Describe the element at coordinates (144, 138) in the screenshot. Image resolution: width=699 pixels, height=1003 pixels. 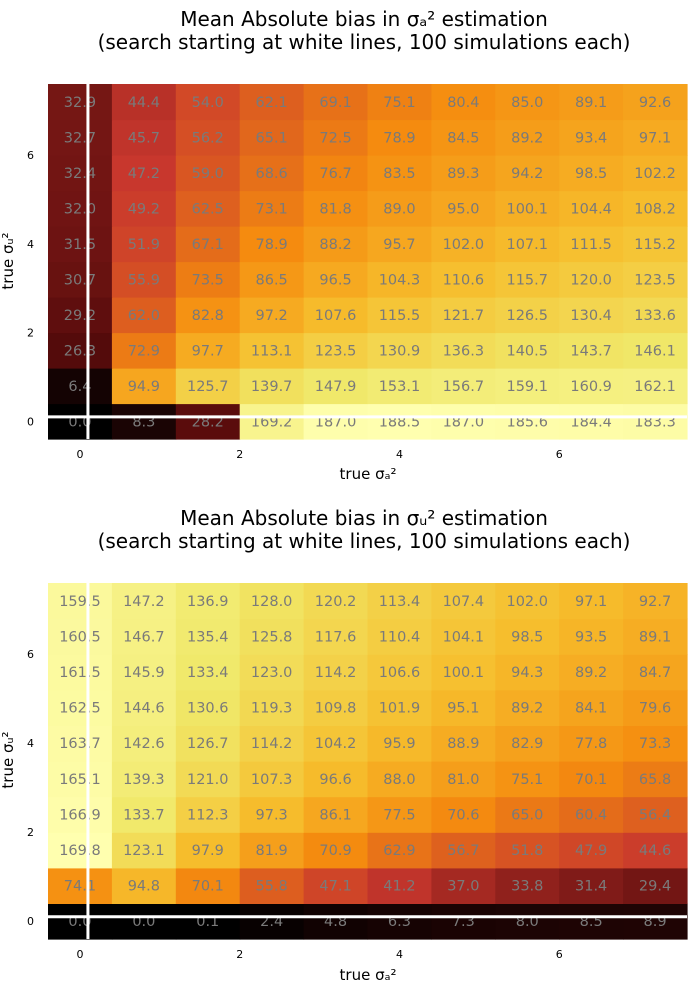
I see `cell-value-label: 45.7` at that location.